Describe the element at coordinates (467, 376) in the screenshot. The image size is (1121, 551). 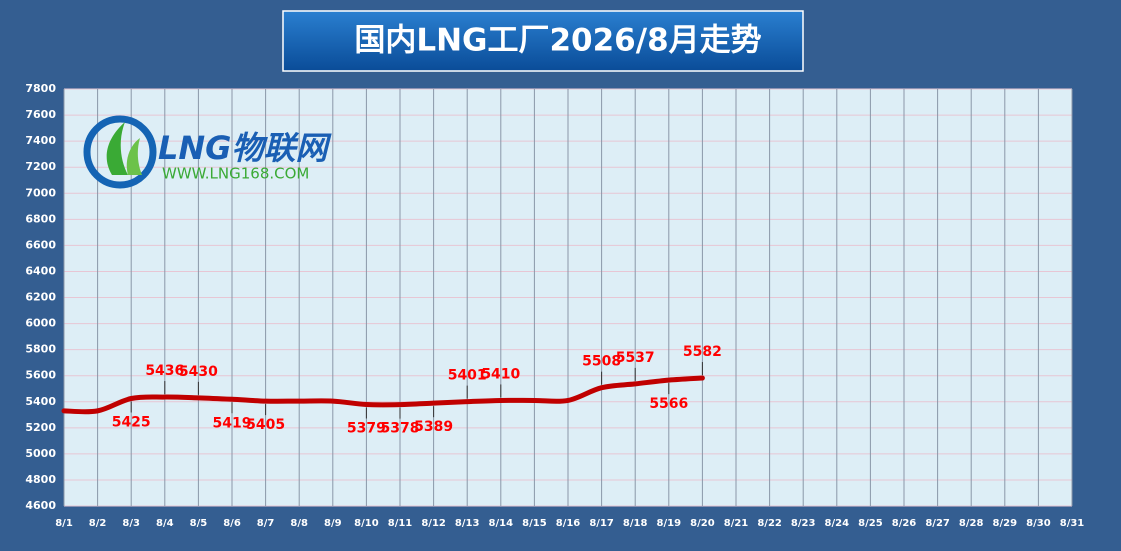
I see `data-label: 5401` at that location.